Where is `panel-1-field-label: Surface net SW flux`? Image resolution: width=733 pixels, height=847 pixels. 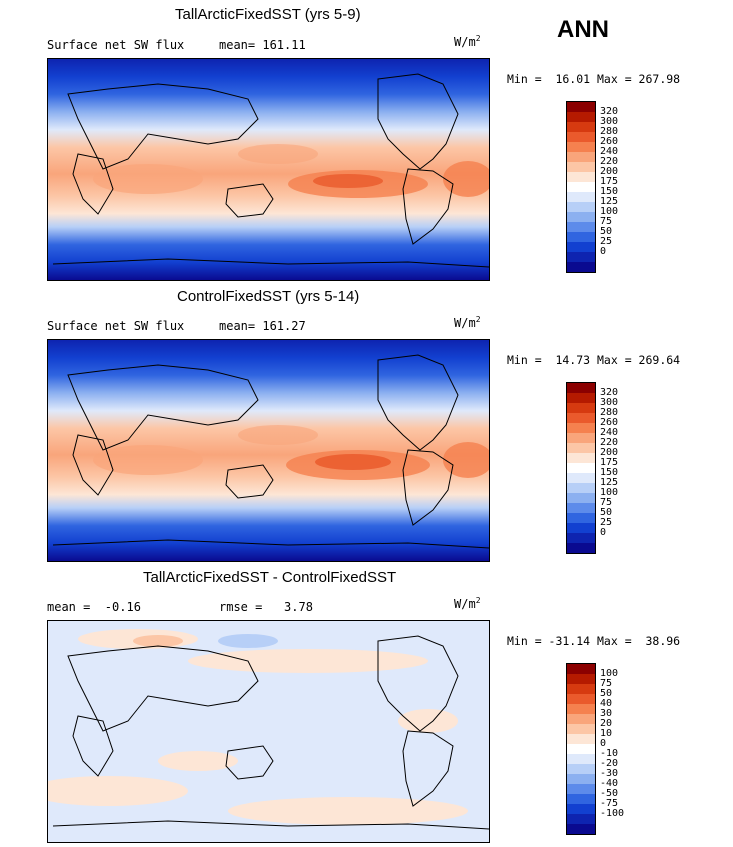
panel-1-field-label: Surface net SW flux is located at coordinates (116, 45).